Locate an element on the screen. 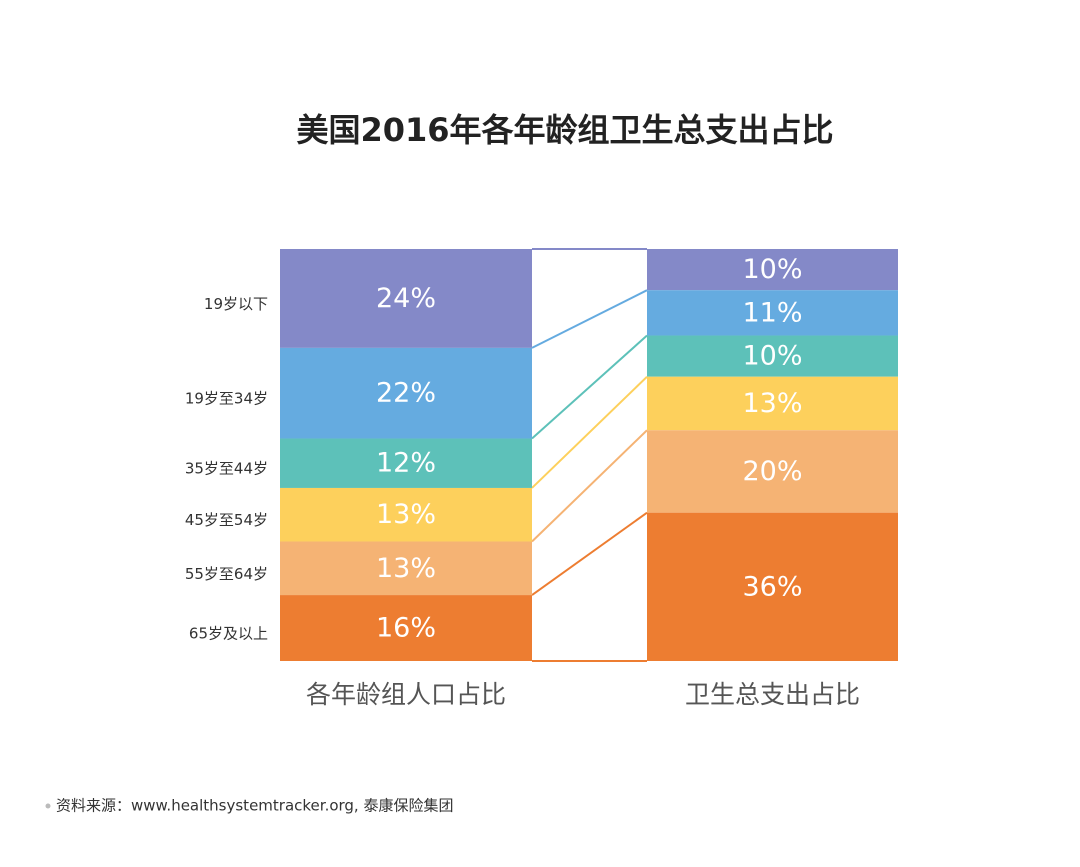  bullet is located at coordinates (48, 806).